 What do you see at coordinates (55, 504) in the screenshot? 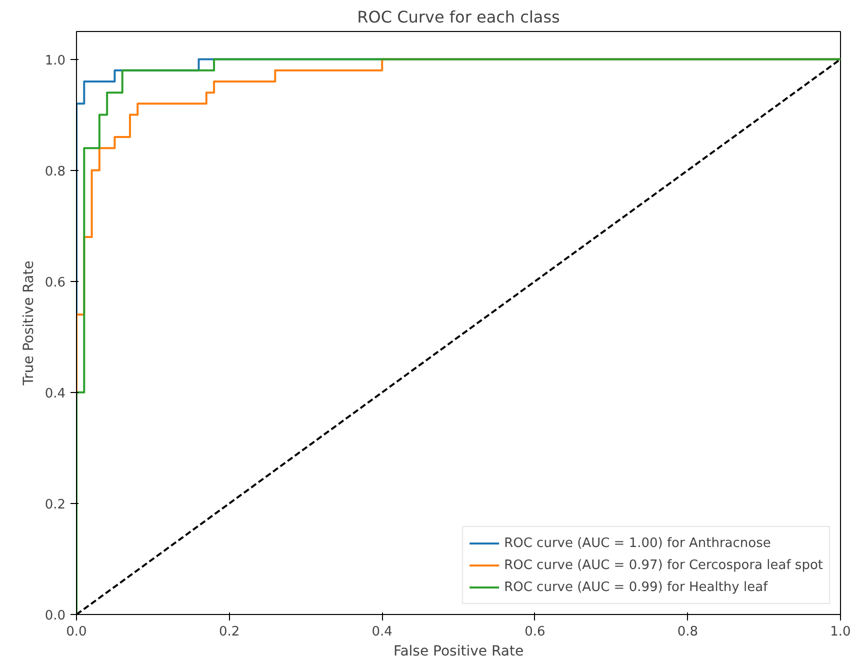
I see `y-tick-label: 0.2` at bounding box center [55, 504].